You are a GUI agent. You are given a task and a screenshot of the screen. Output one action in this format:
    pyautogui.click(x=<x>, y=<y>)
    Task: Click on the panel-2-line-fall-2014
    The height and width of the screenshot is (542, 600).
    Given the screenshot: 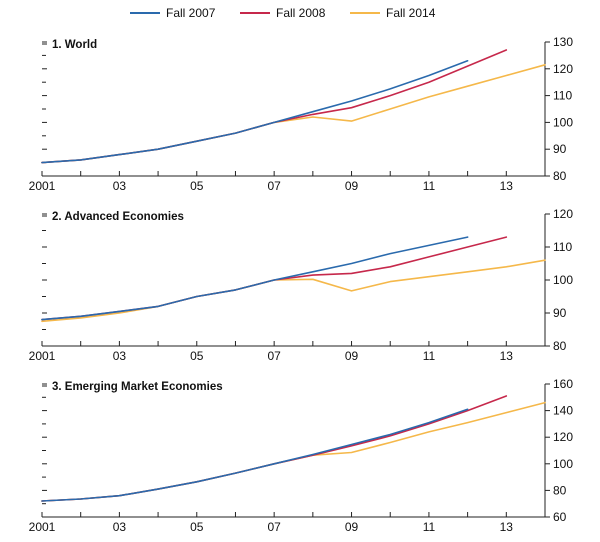 What is the action you would take?
    pyautogui.click(x=293, y=291)
    